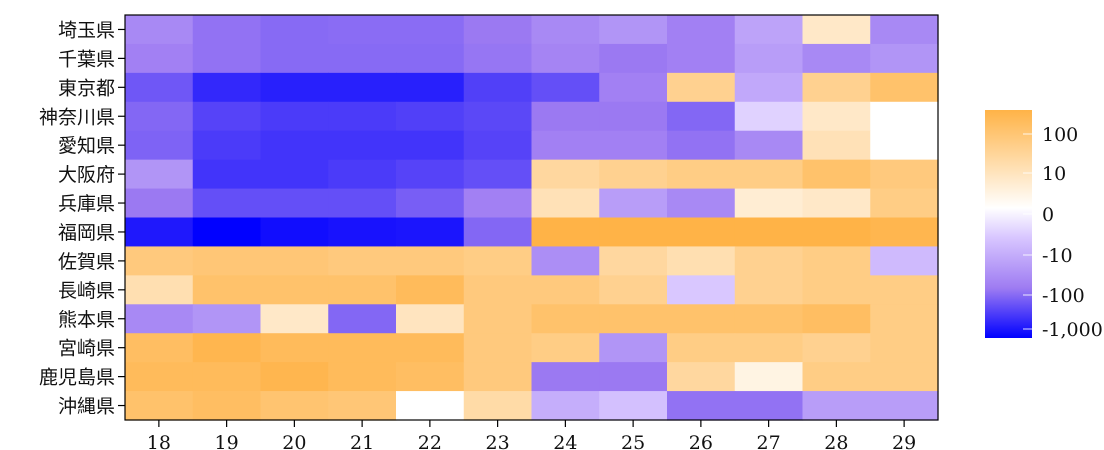  Describe the element at coordinates (904, 441) in the screenshot. I see `x-tick-label: 29` at that location.